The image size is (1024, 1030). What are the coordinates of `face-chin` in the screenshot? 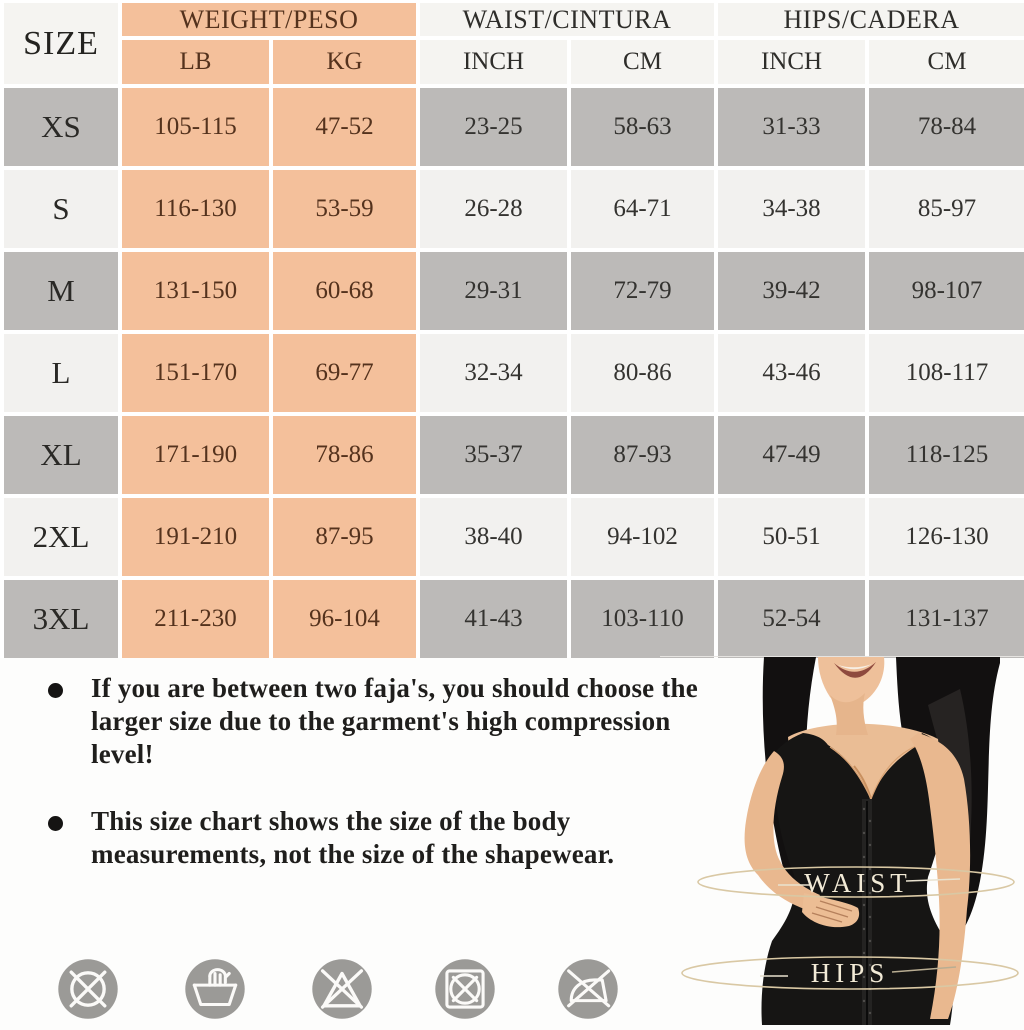 It's located at (851, 682).